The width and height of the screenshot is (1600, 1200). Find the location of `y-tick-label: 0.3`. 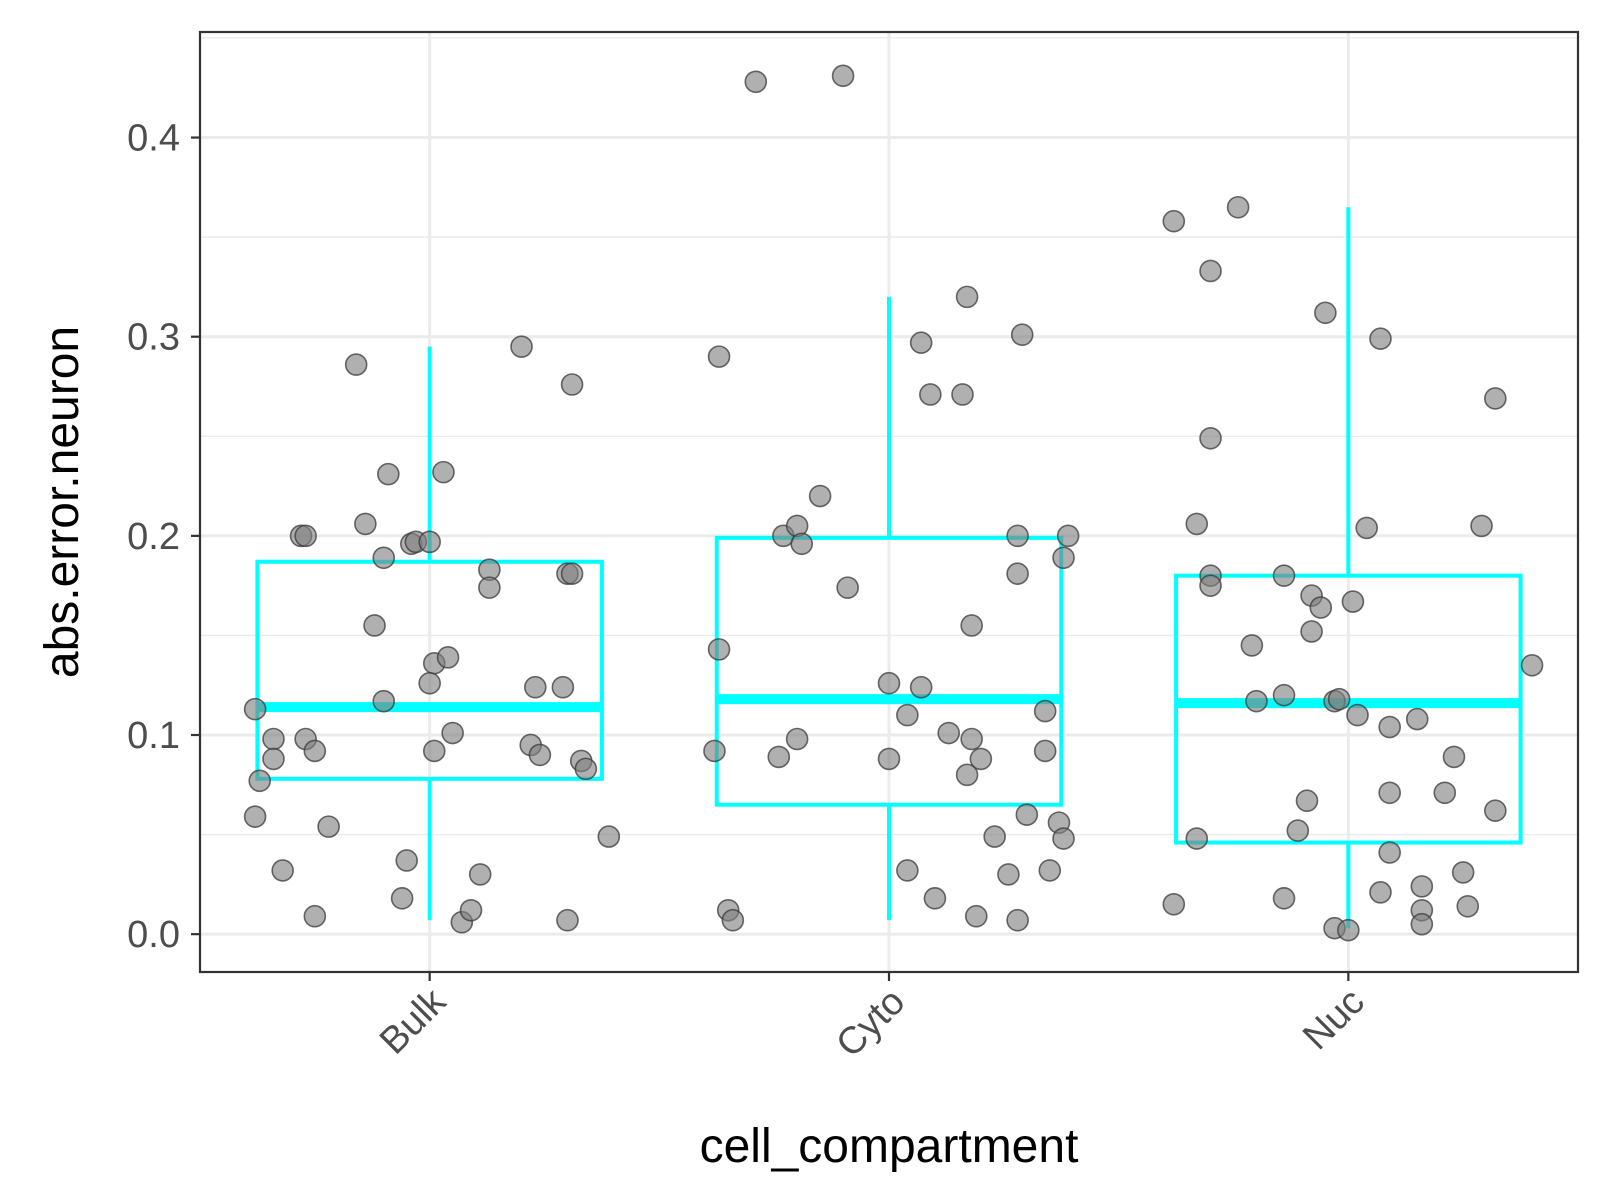

y-tick-label: 0.3 is located at coordinates (153, 338).